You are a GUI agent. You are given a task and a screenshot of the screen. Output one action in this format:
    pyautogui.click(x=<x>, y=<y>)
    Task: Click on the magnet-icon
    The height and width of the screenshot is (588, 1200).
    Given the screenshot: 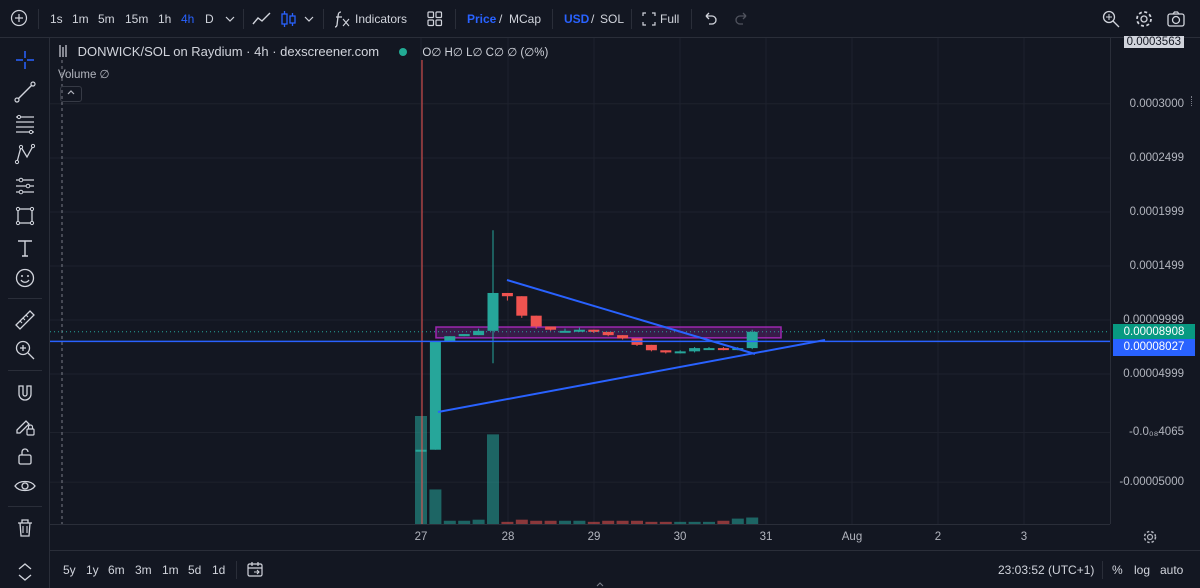 What is the action you would take?
    pyautogui.click(x=25, y=394)
    